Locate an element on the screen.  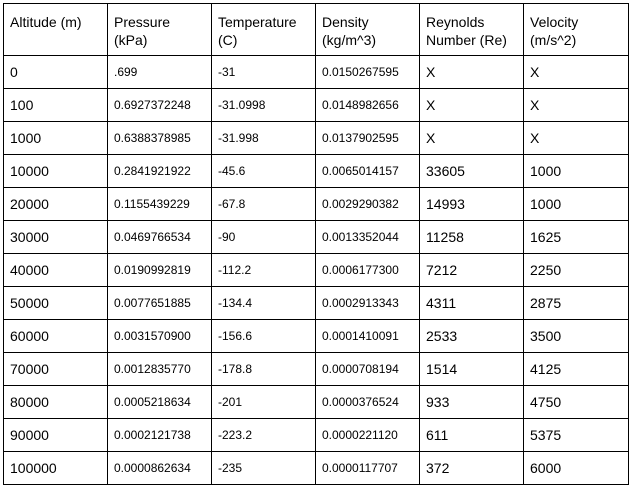
cell-pressure: 0.0190992819 is located at coordinates (159, 270).